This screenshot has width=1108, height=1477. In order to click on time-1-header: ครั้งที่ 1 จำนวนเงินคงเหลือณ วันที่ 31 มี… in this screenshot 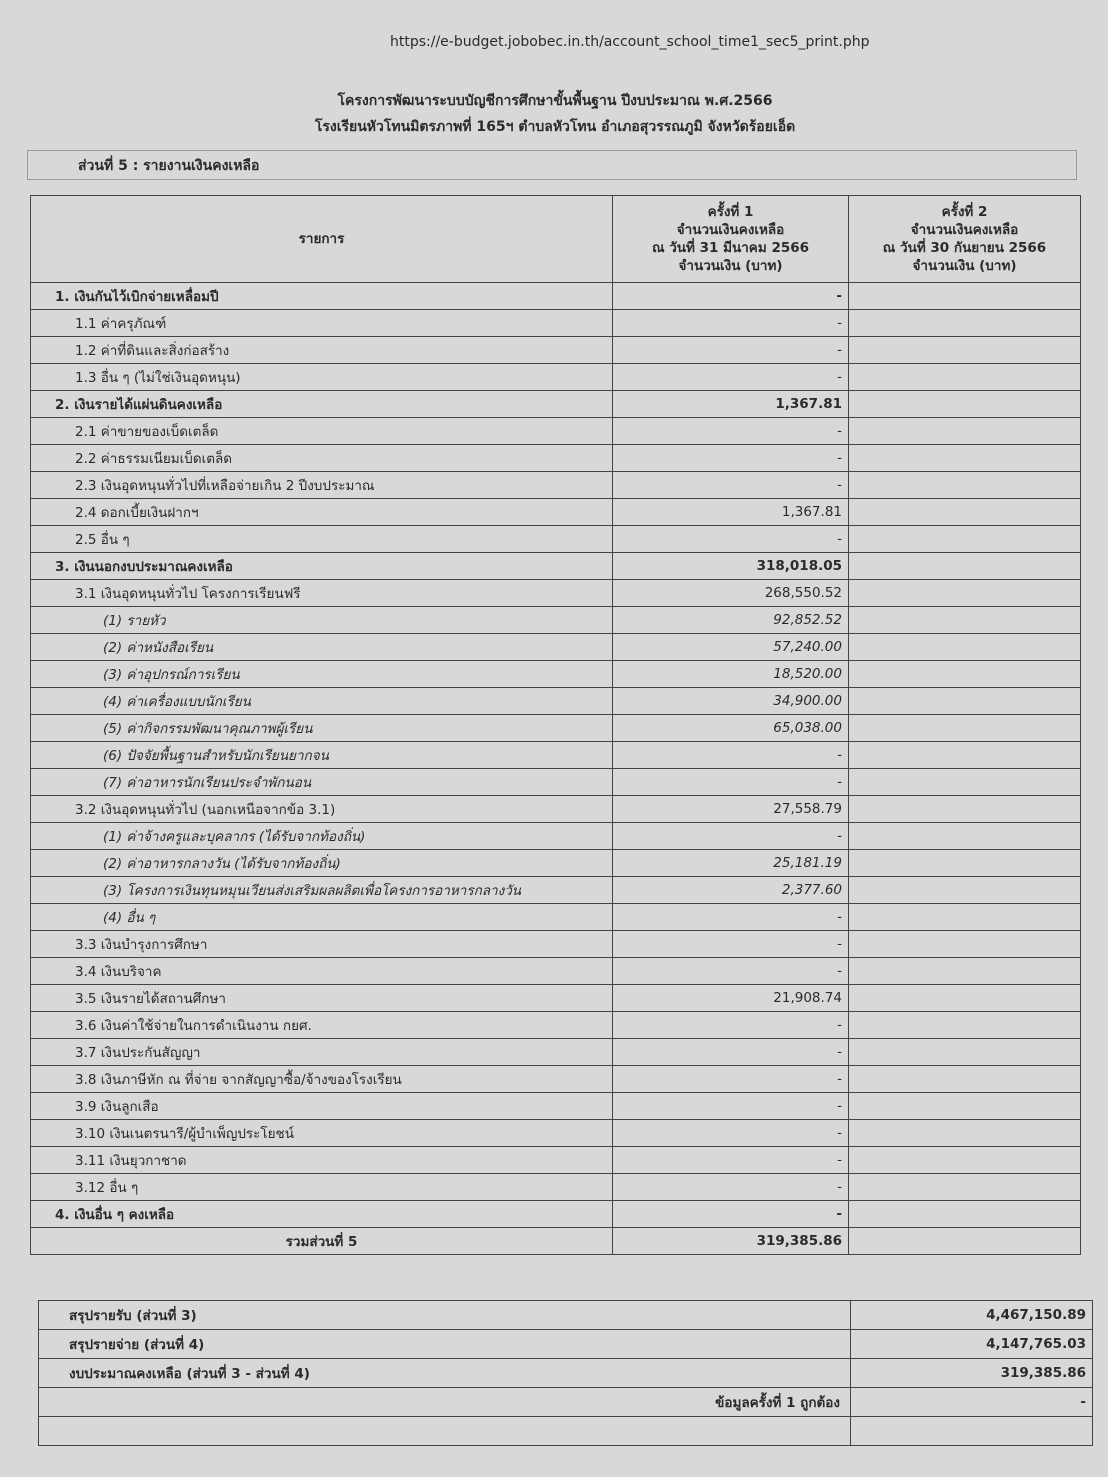, I will do `click(730, 239)`.